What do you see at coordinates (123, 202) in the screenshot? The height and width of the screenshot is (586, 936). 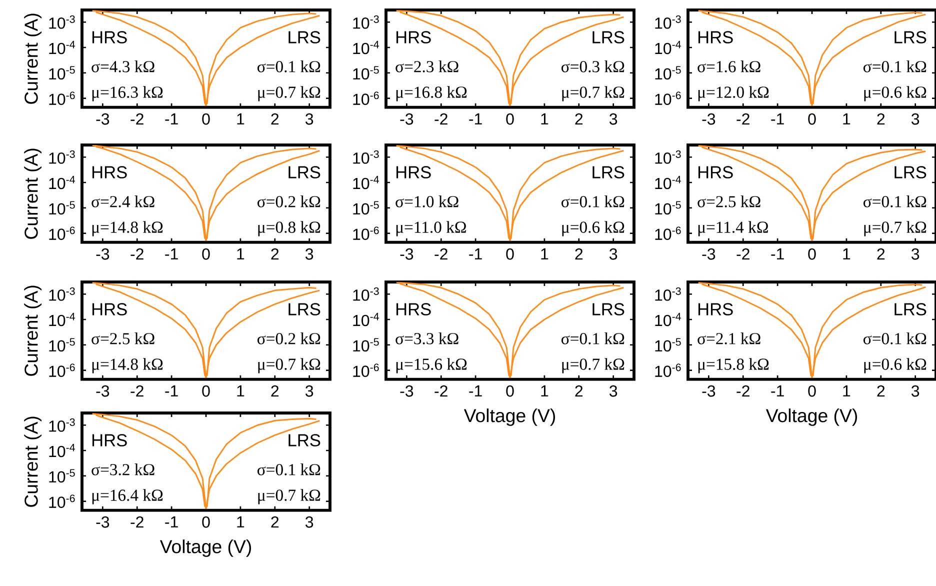 I see `annotation: σ=2.4 kΩ` at bounding box center [123, 202].